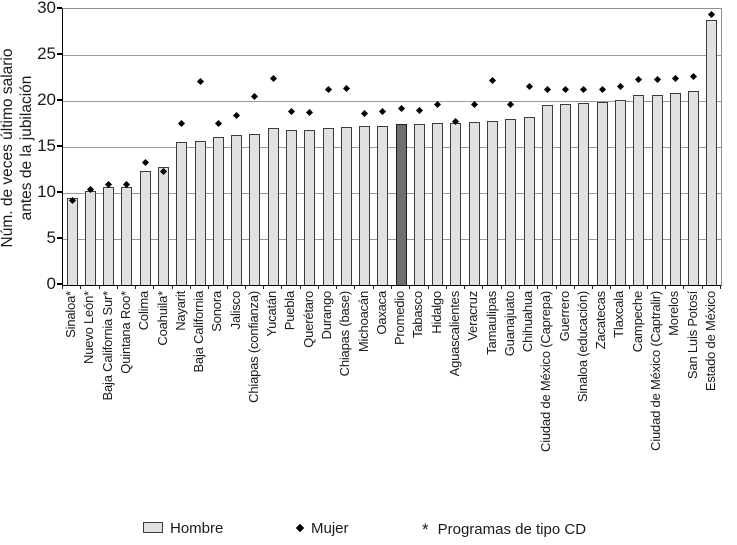 Image resolution: width=737 pixels, height=545 pixels. I want to click on x-tick-label: Nuevo León*, so click(89, 327).